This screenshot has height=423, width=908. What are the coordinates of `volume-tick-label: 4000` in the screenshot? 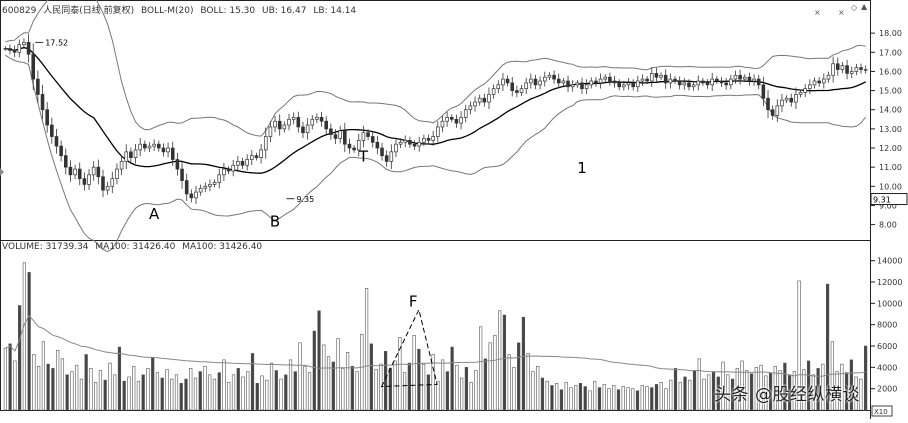 It's located at (887, 367).